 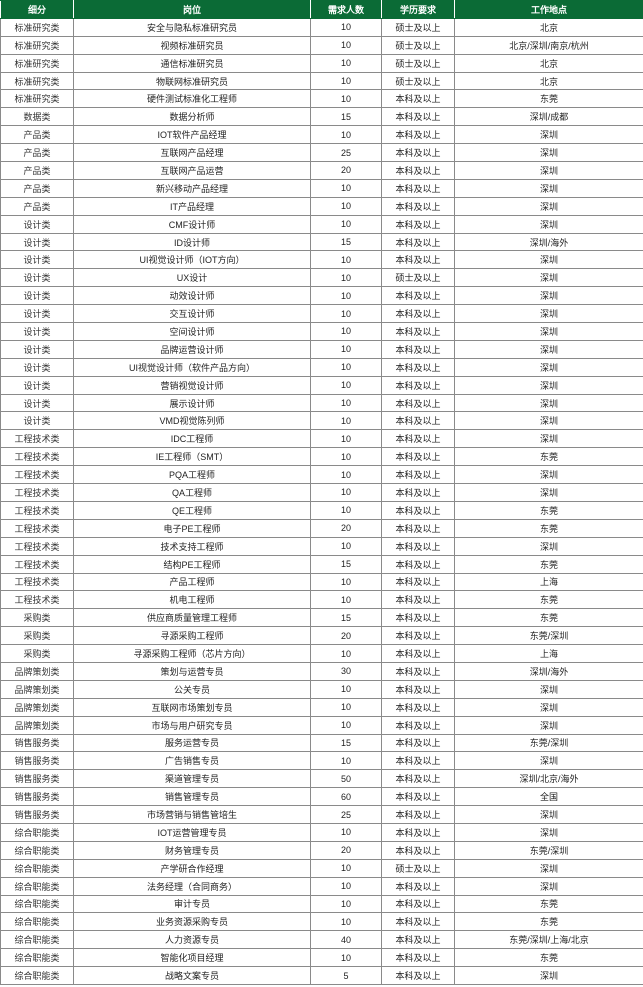 What do you see at coordinates (192, 153) in the screenshot?
I see `position-cell: 互联网产品经理` at bounding box center [192, 153].